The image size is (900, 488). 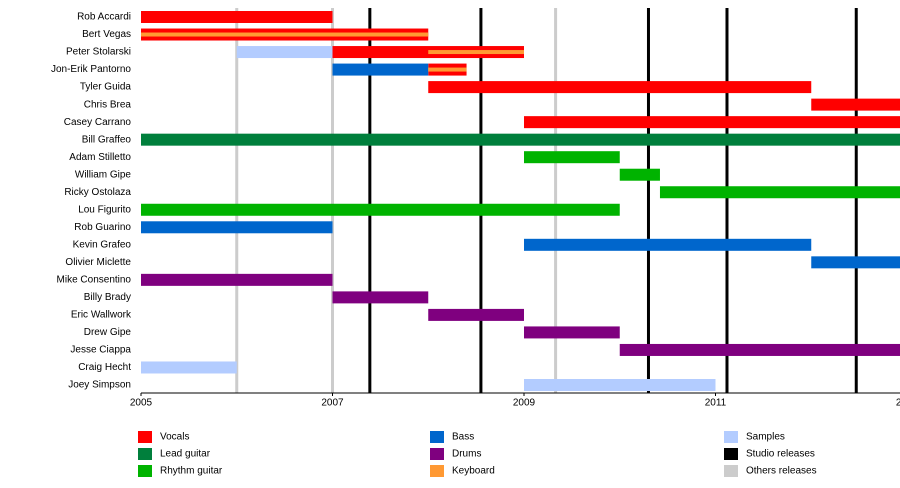 What do you see at coordinates (473, 471) in the screenshot?
I see `legend-label: Keyboard` at bounding box center [473, 471].